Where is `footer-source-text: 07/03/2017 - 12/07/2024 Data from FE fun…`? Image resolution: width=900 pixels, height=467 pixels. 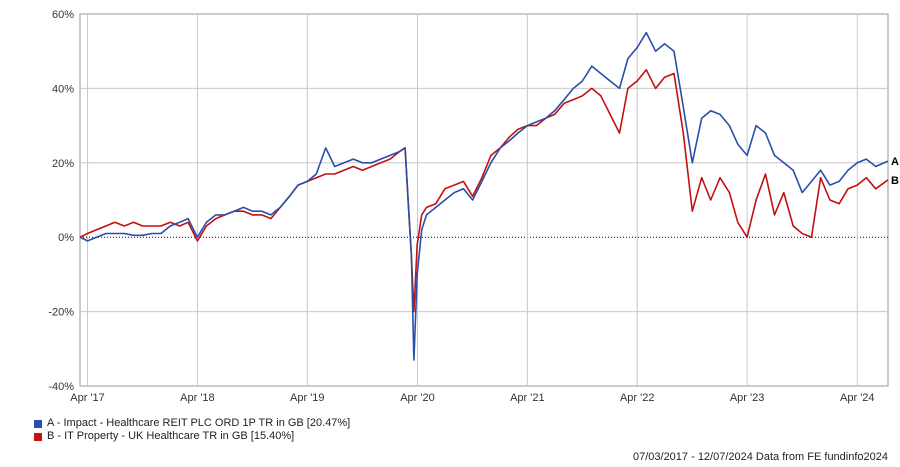
footer-source-text: 07/03/2017 - 12/07/2024 Data from FE fun… is located at coordinates (760, 457).